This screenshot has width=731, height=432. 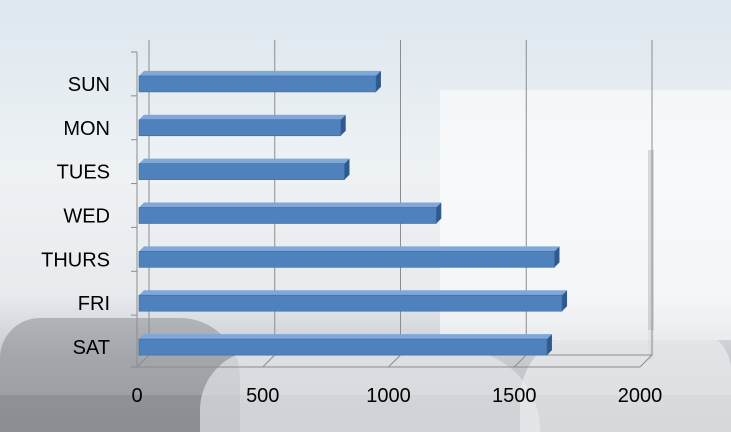 I want to click on bar-top-thurs, so click(x=349, y=249).